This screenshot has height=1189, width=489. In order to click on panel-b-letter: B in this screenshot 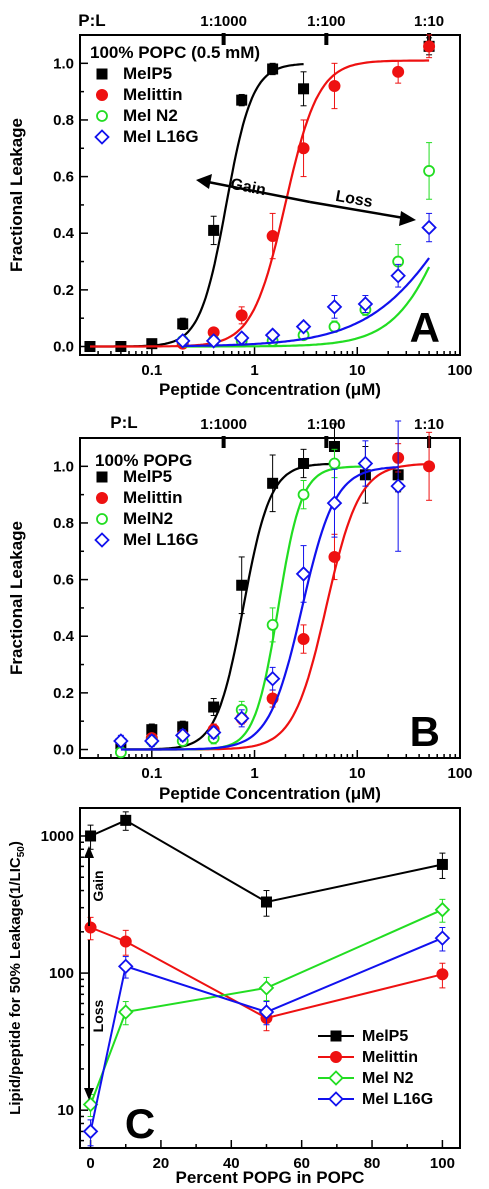, I will do `click(425, 731)`.